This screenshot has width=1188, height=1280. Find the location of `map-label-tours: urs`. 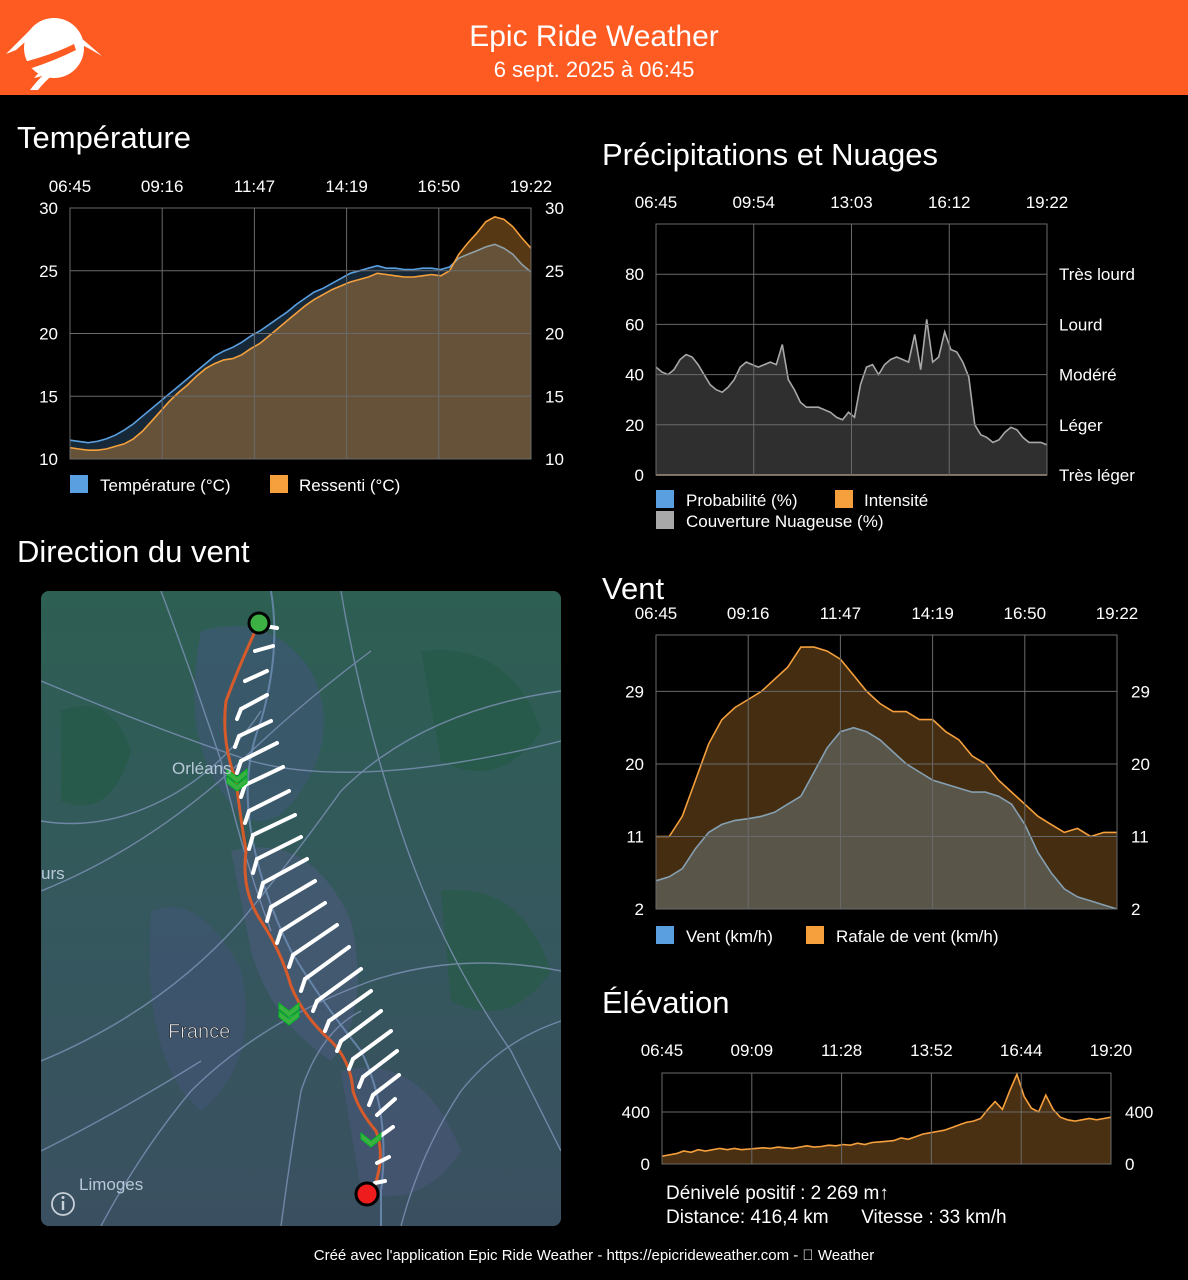

map-label-tours: urs is located at coordinates (53, 873).